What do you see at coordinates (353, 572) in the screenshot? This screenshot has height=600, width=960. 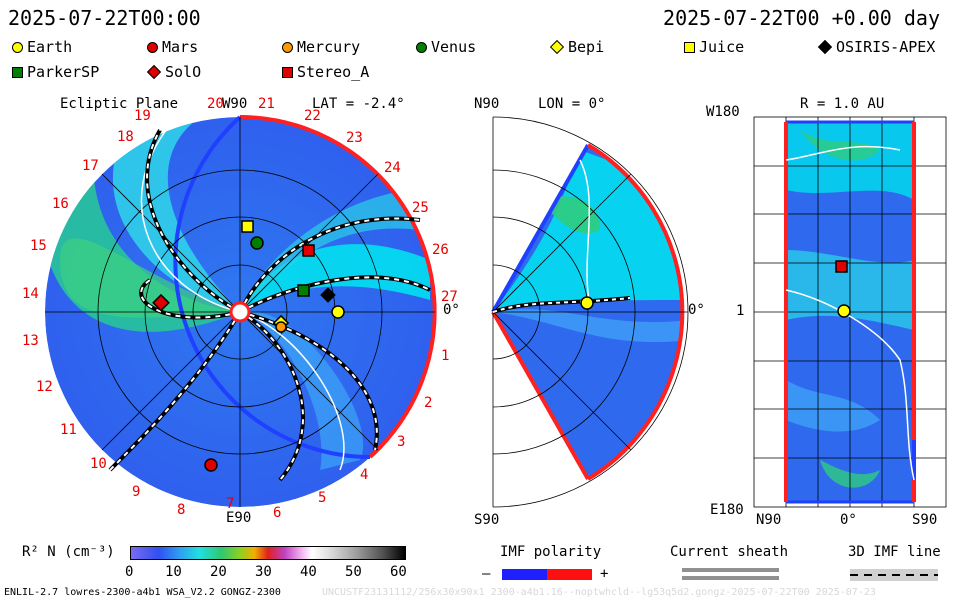 I see `colorbar-tick-50: 50` at bounding box center [353, 572].